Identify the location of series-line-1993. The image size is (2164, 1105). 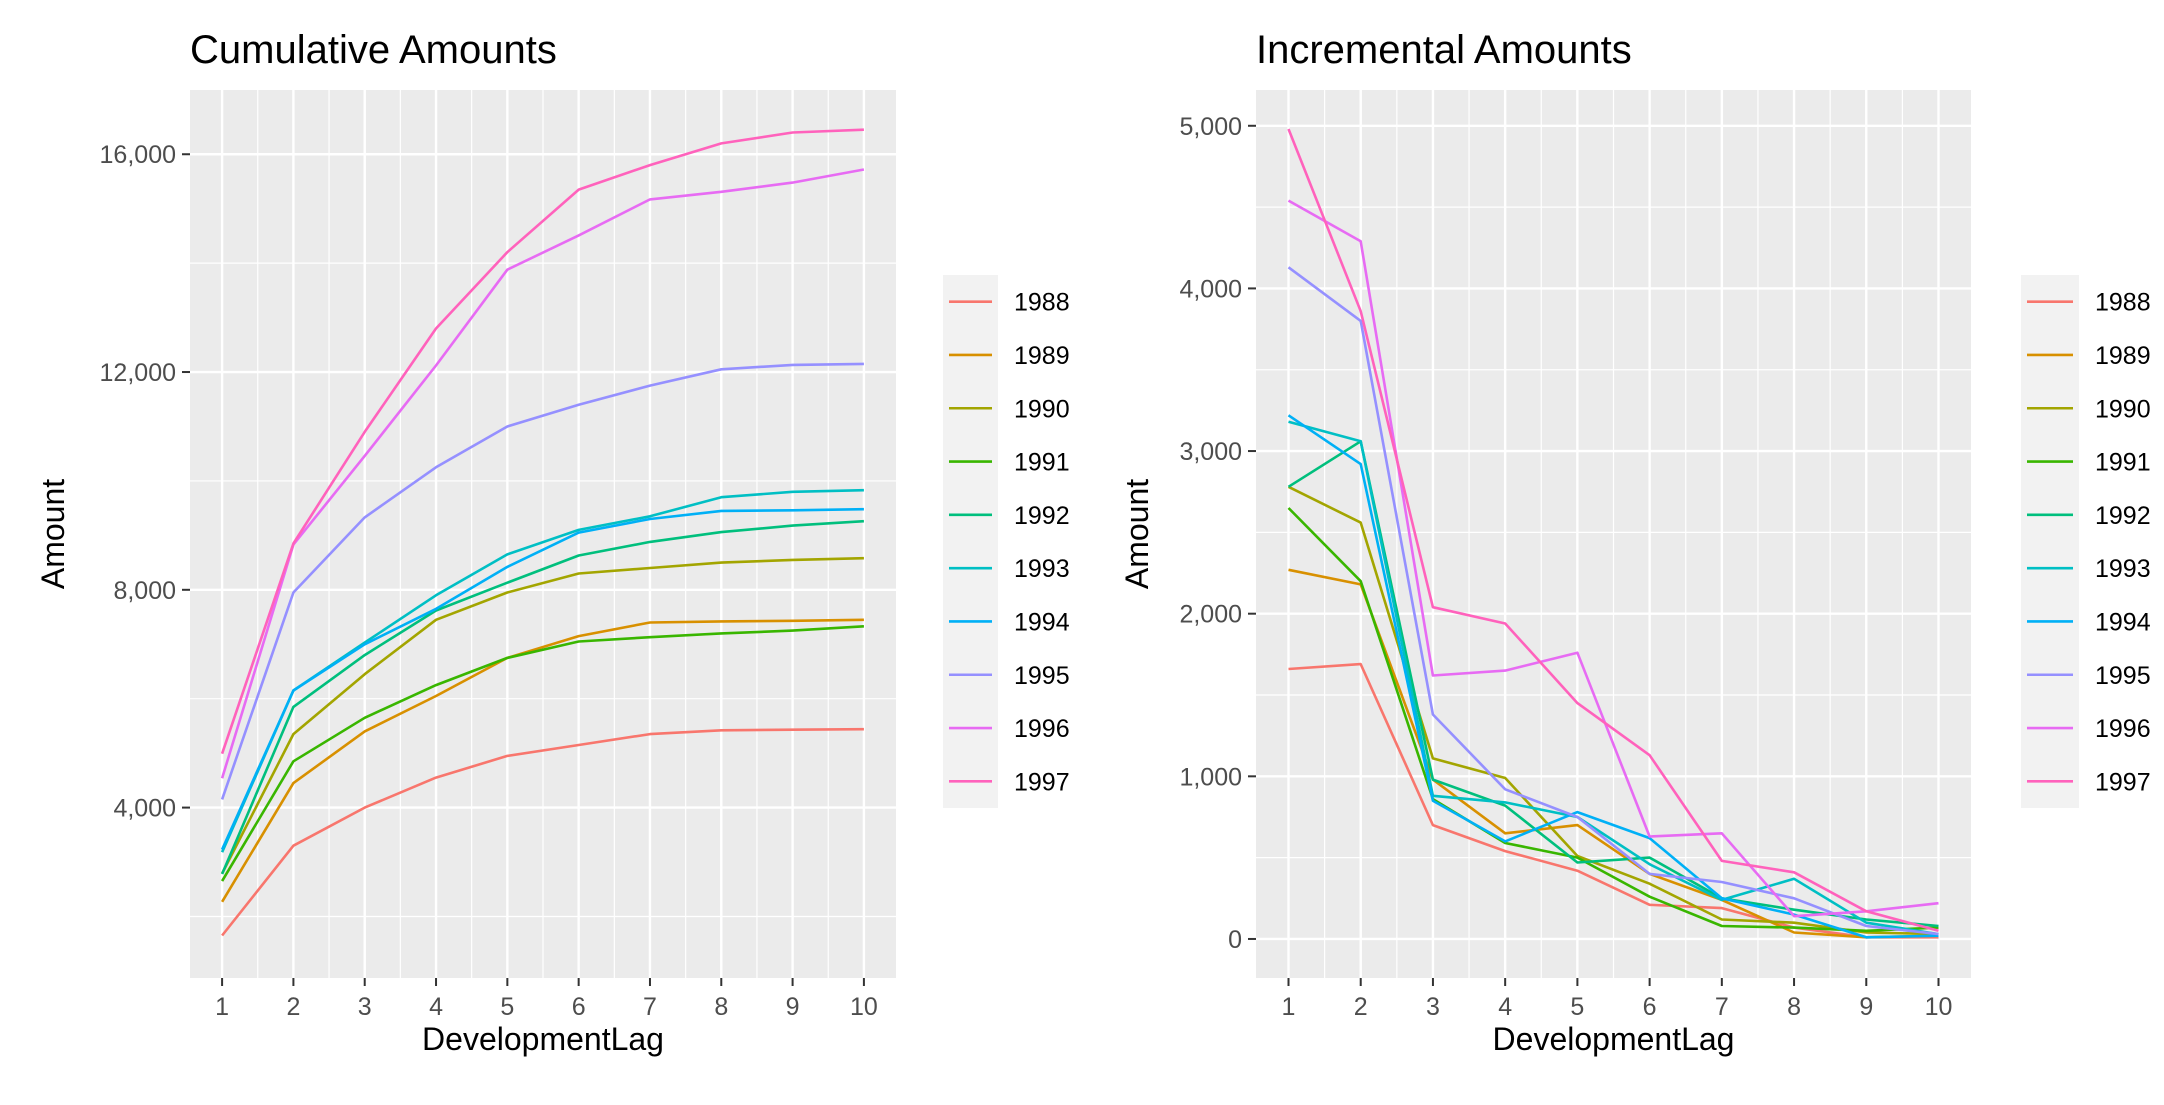
(1613, 678).